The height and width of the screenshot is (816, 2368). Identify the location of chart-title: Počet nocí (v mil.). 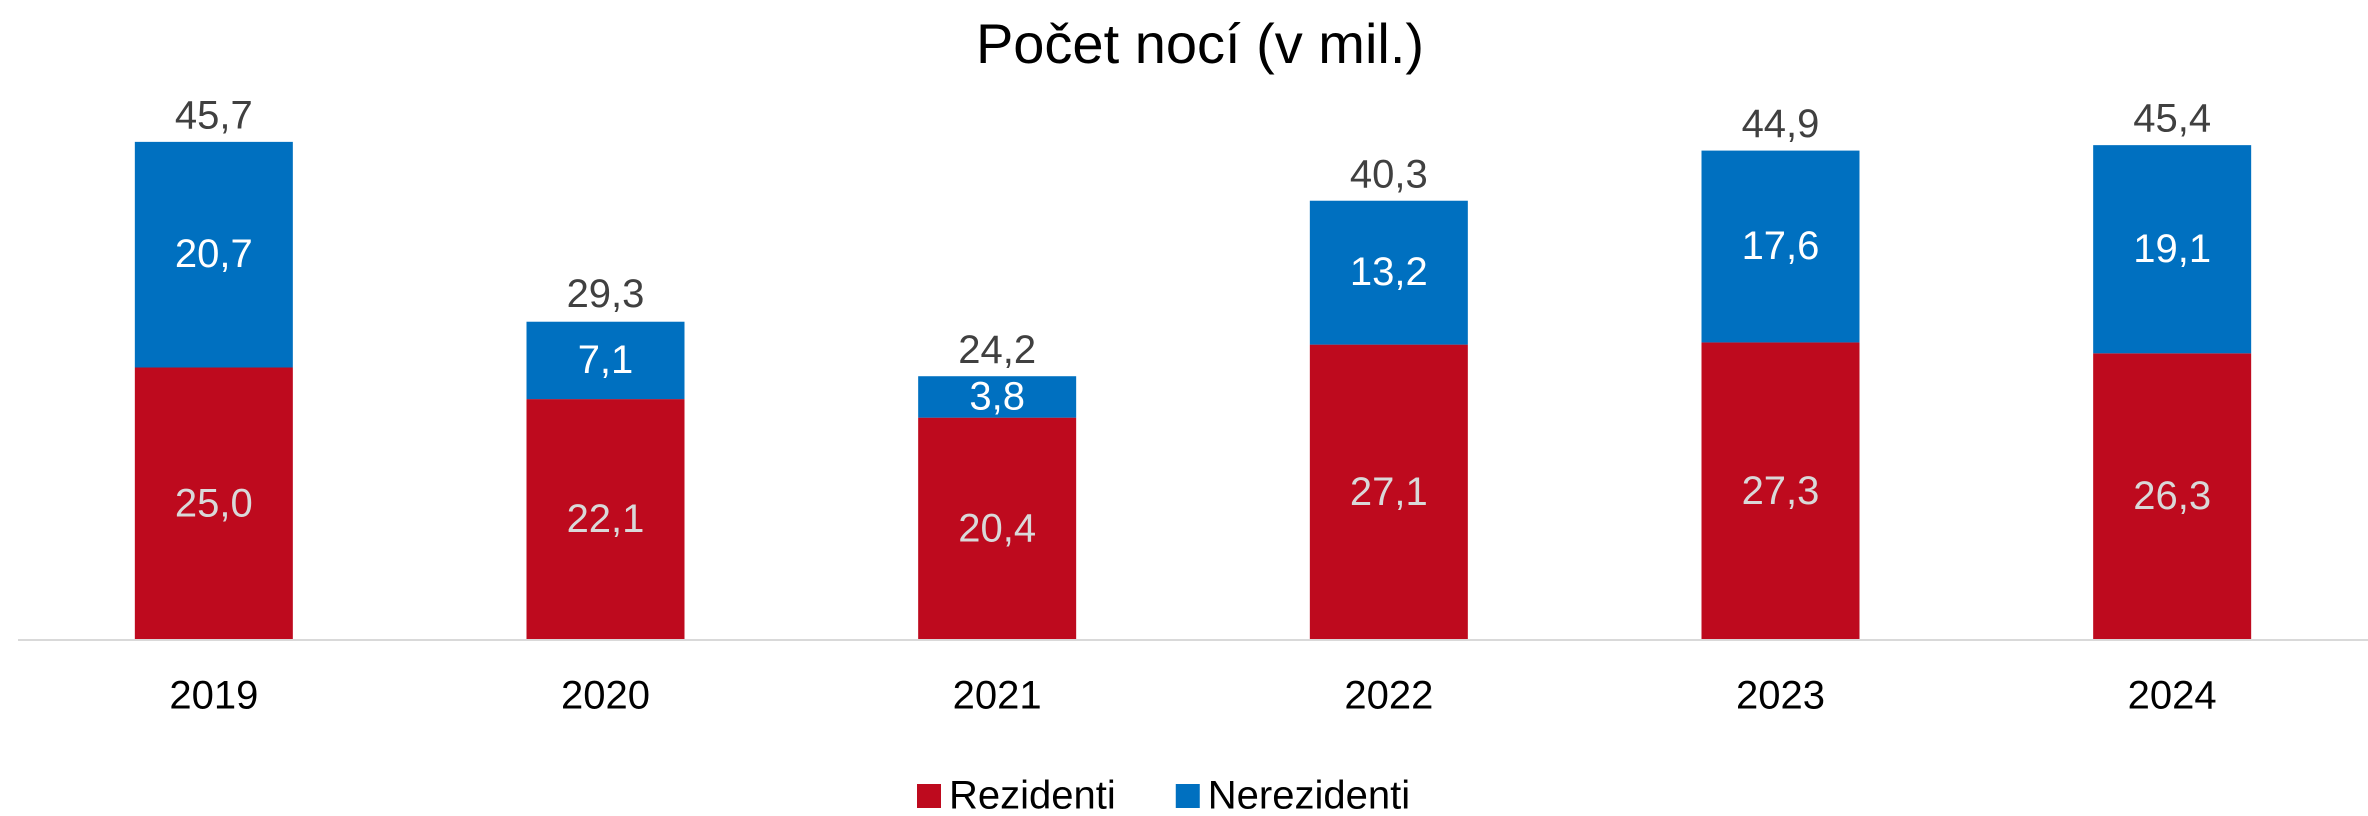
(1200, 43).